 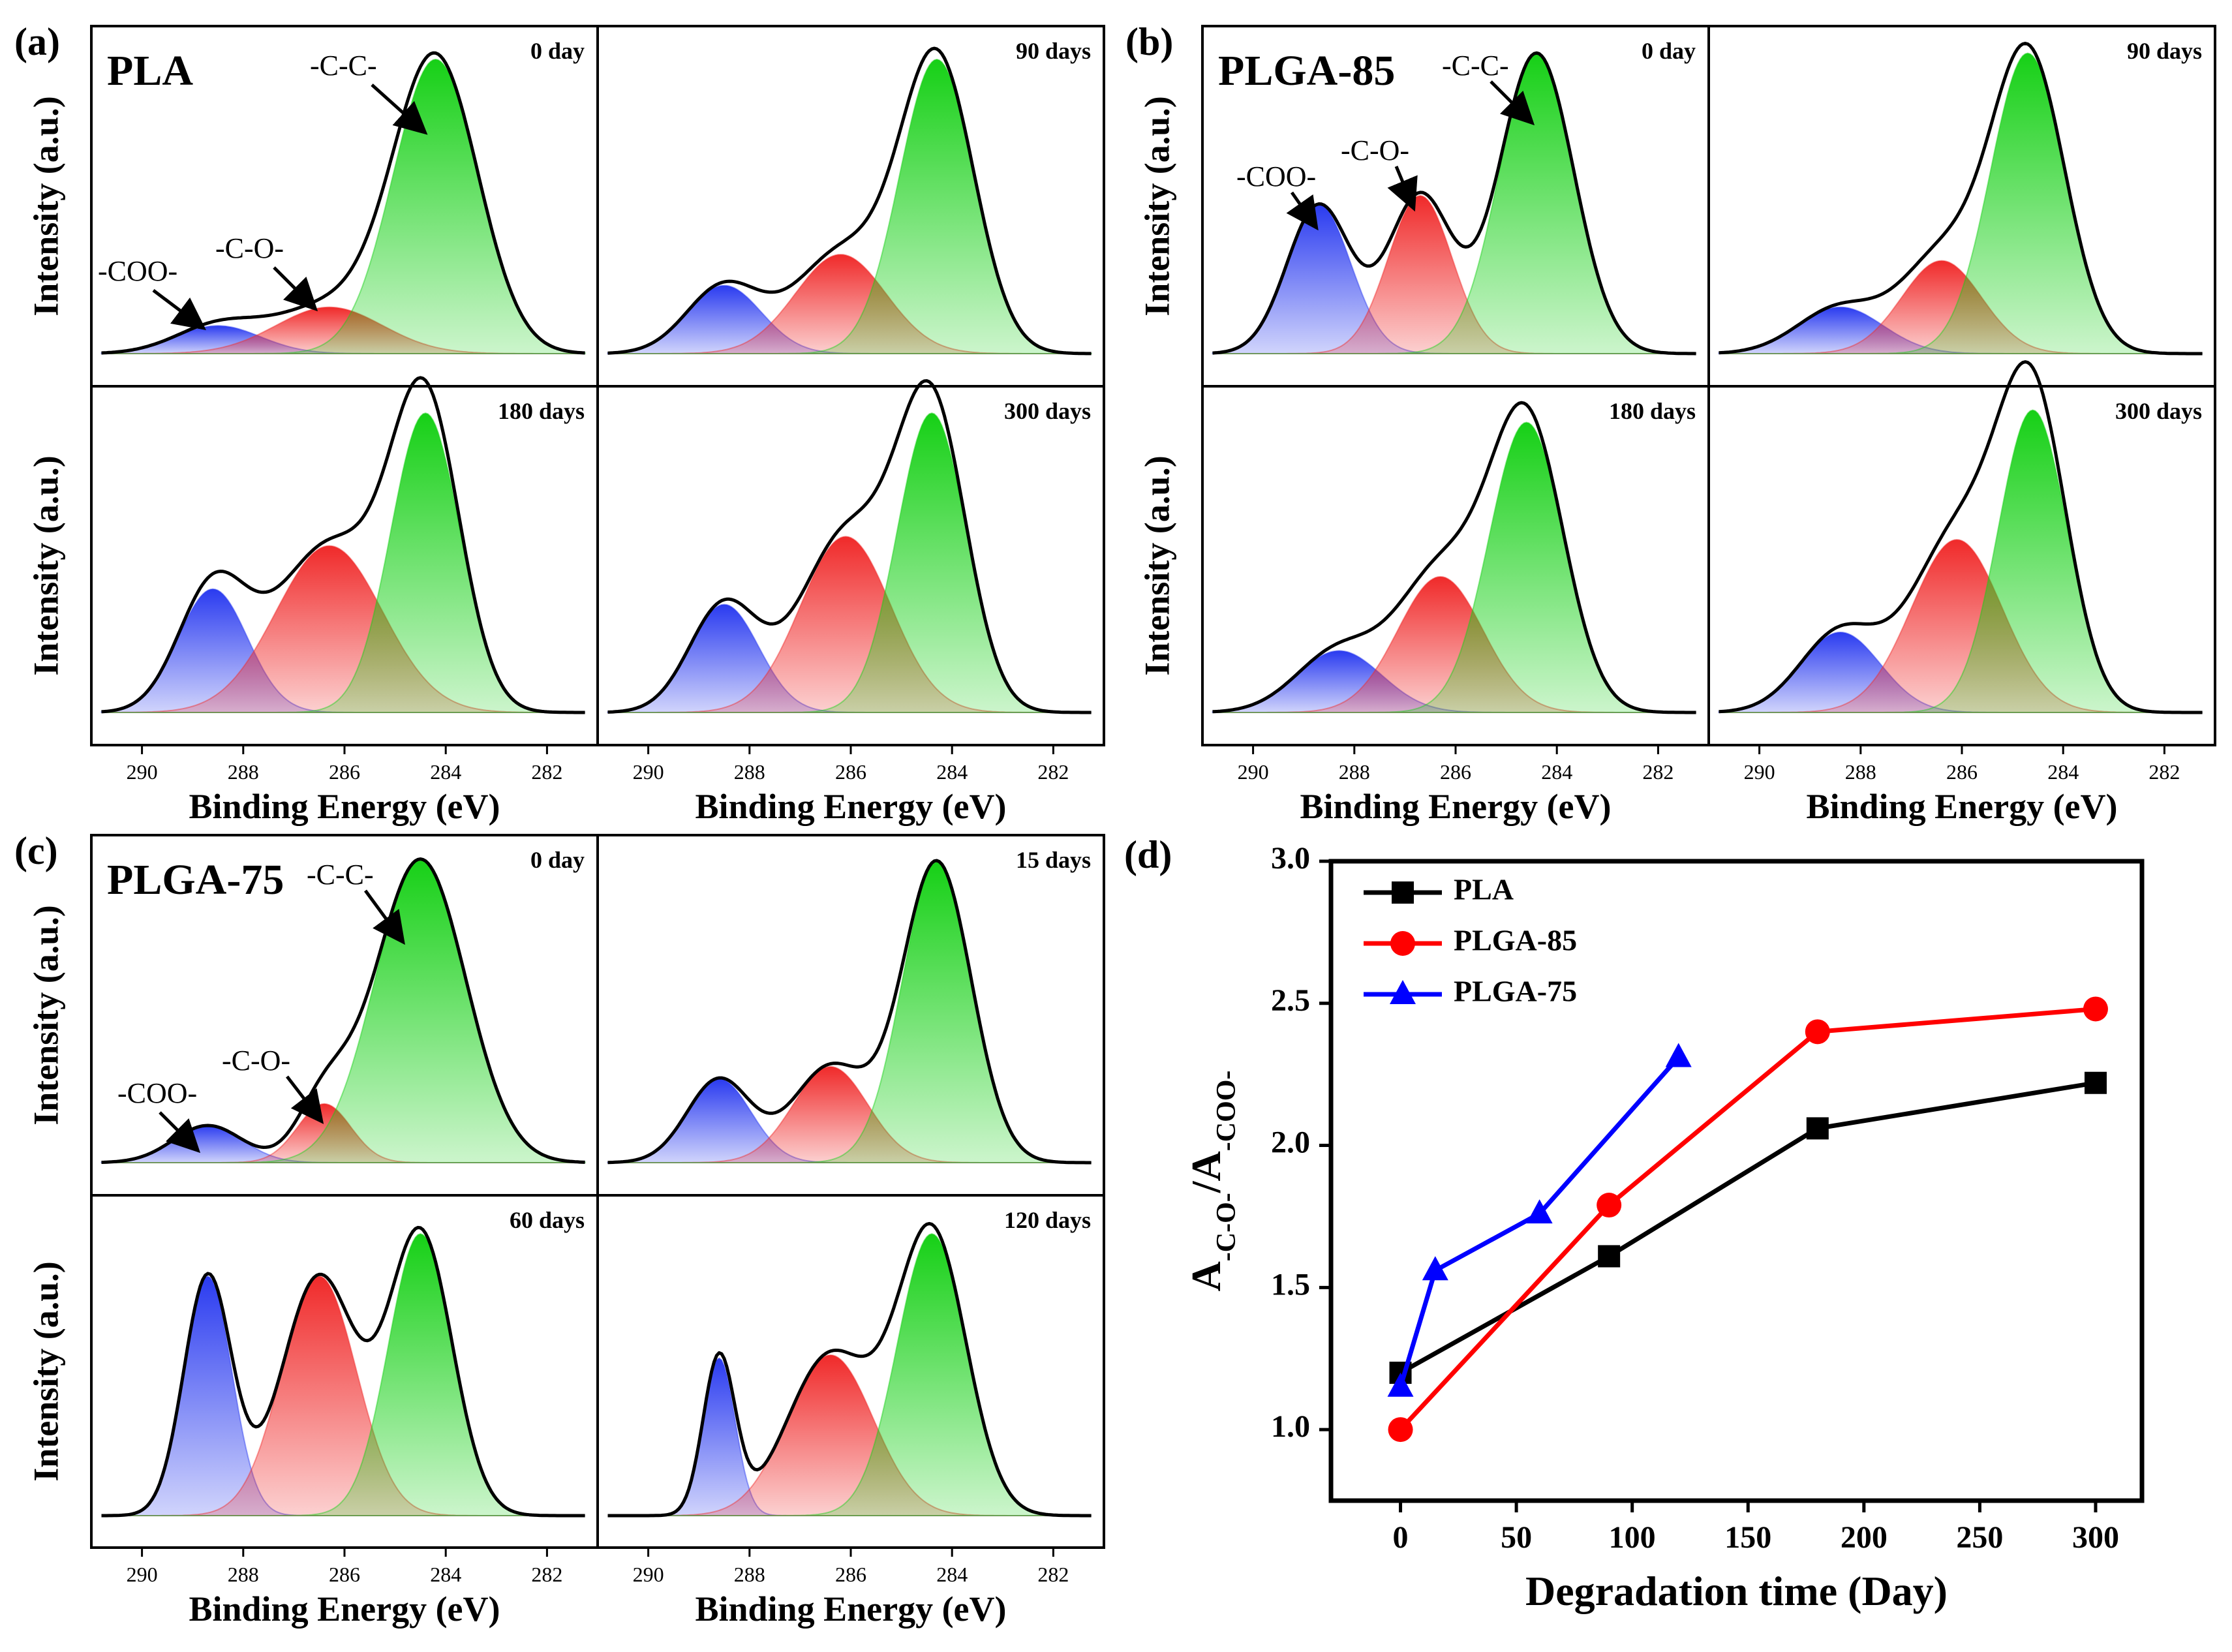 I want to click on legend-label: PLGA-75, so click(x=1515, y=991).